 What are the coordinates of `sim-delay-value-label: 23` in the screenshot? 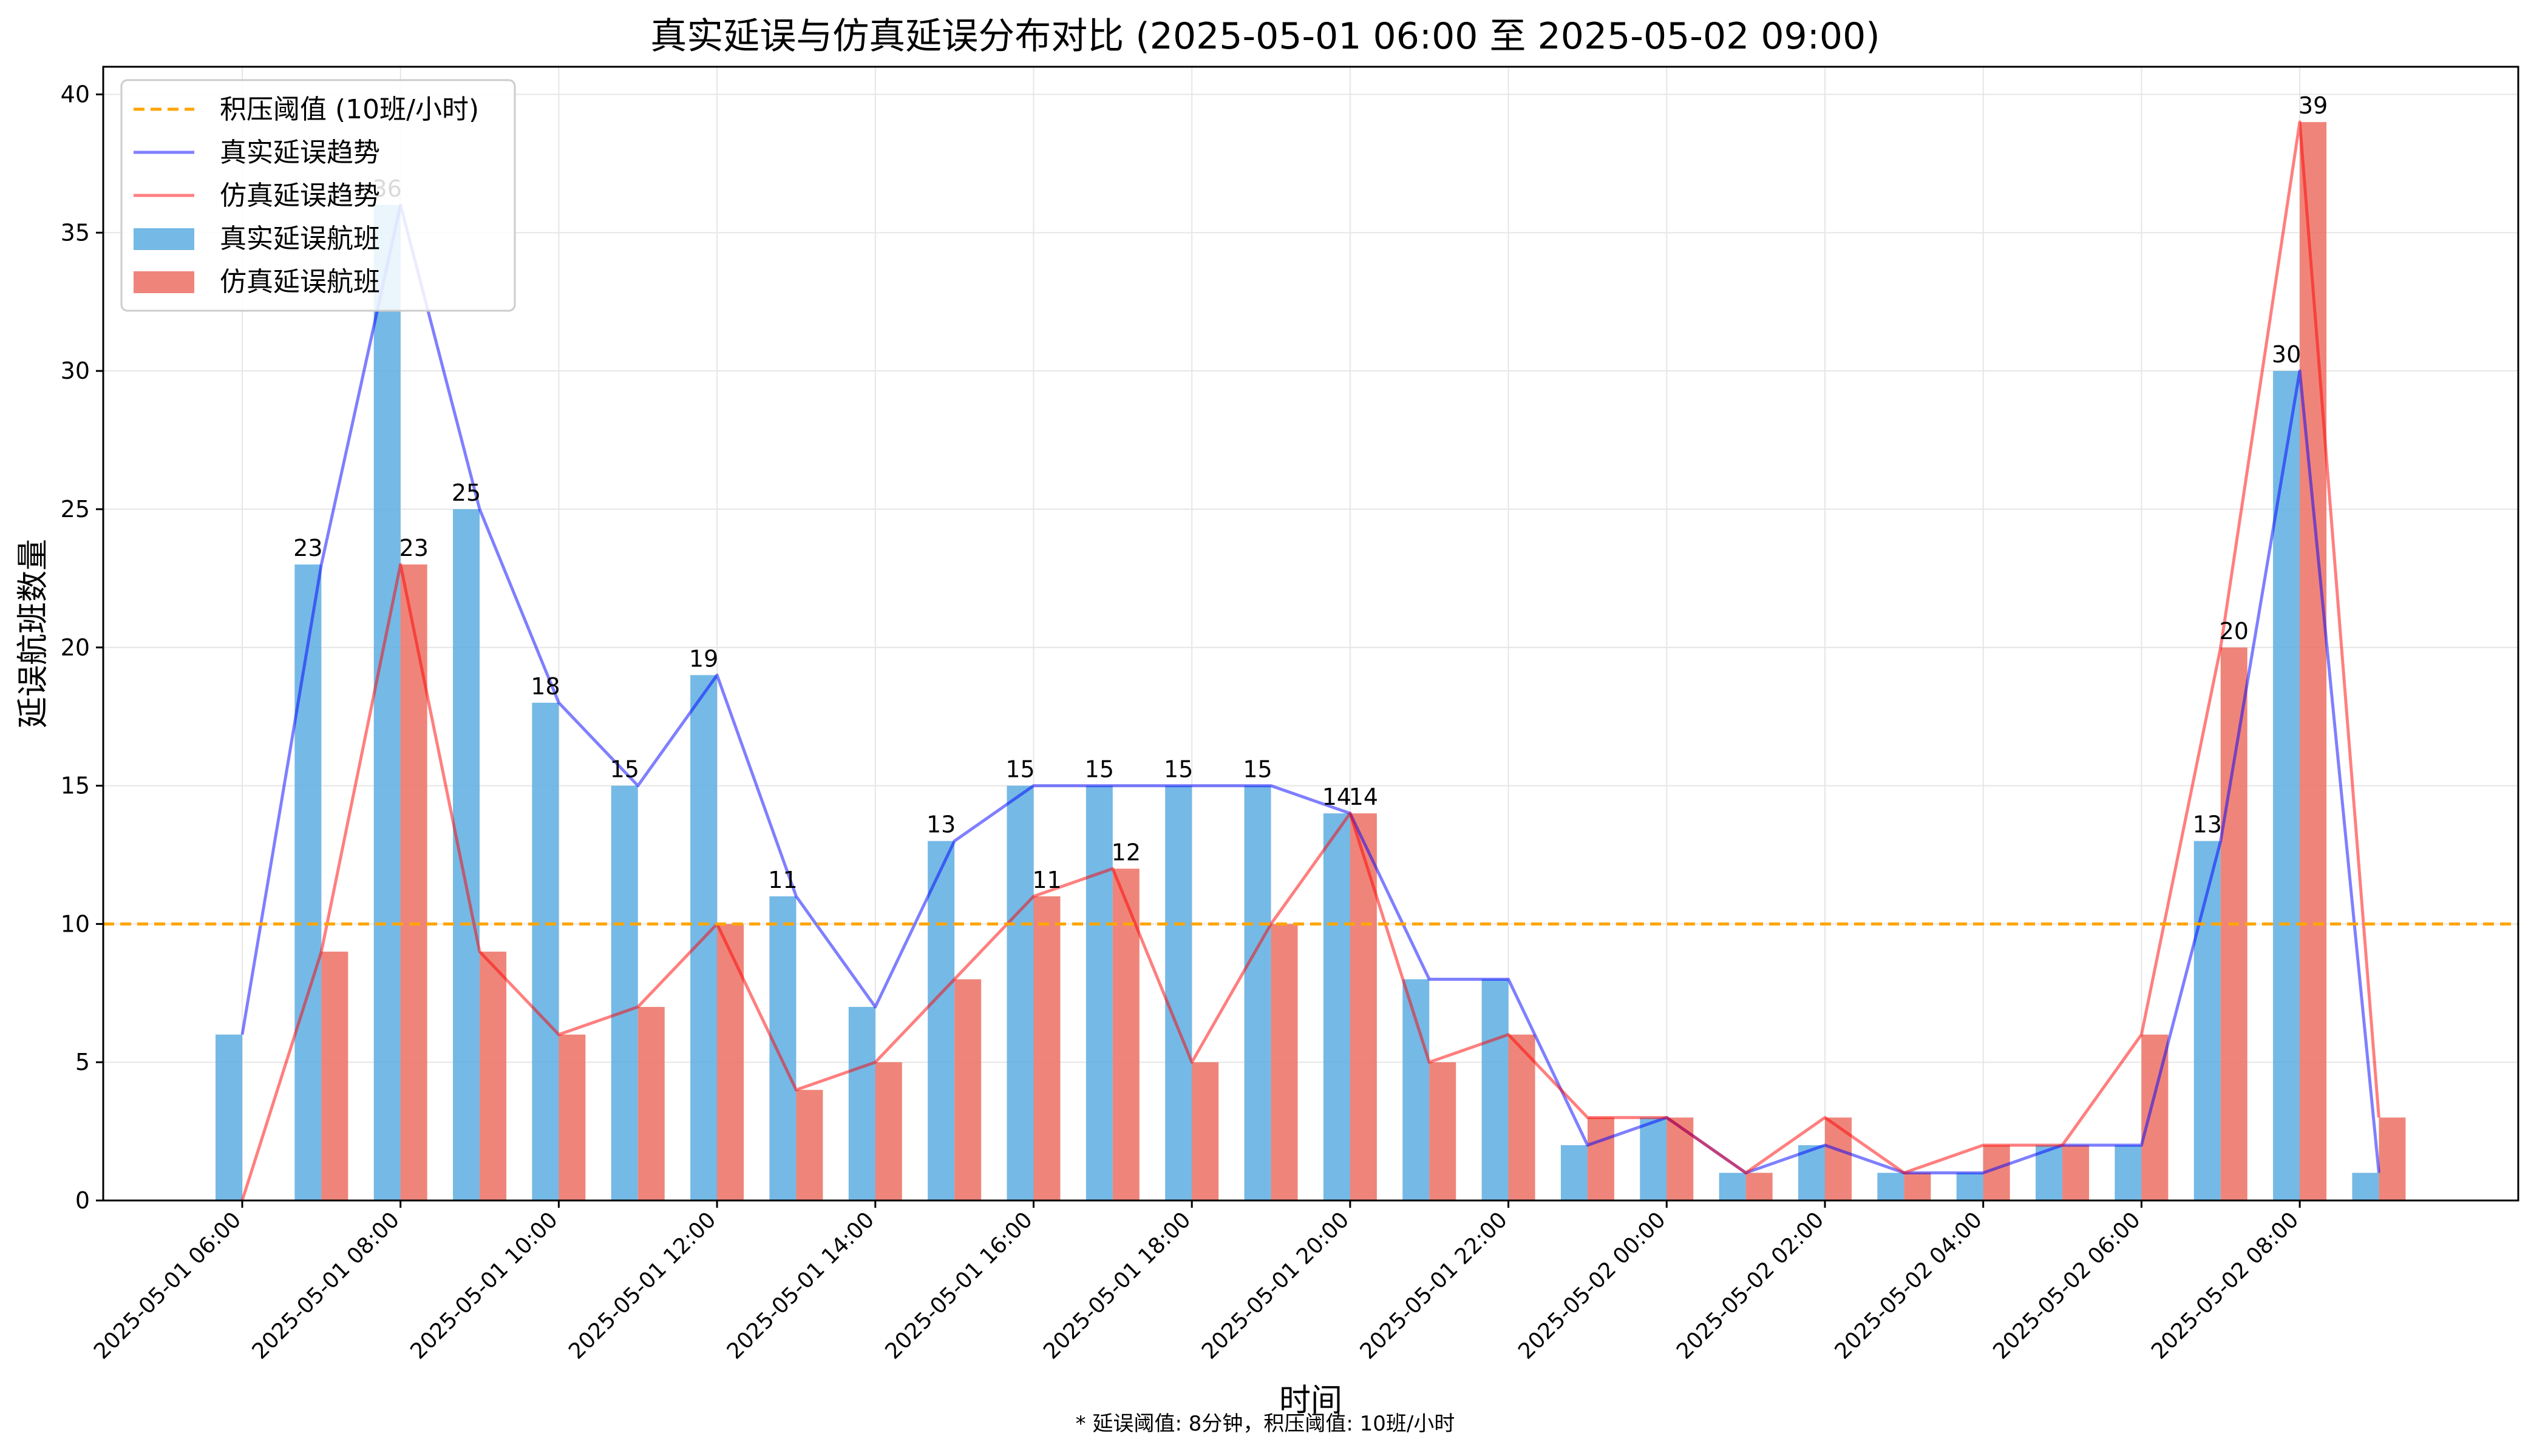 It's located at (414, 548).